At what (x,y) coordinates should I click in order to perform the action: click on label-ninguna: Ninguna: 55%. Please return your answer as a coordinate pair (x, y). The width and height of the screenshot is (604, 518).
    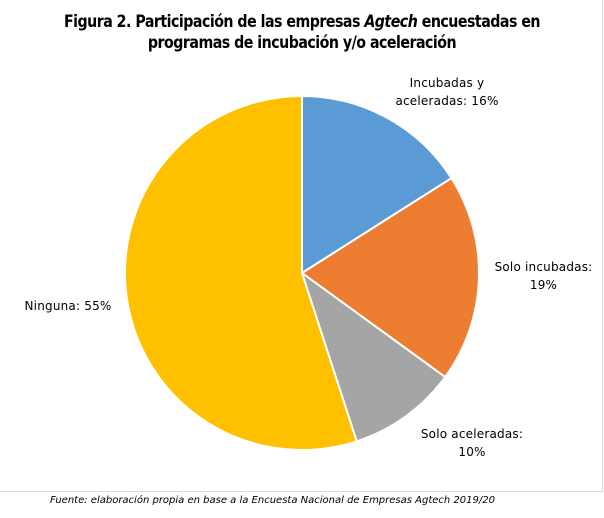
    Looking at the image, I should click on (68, 306).